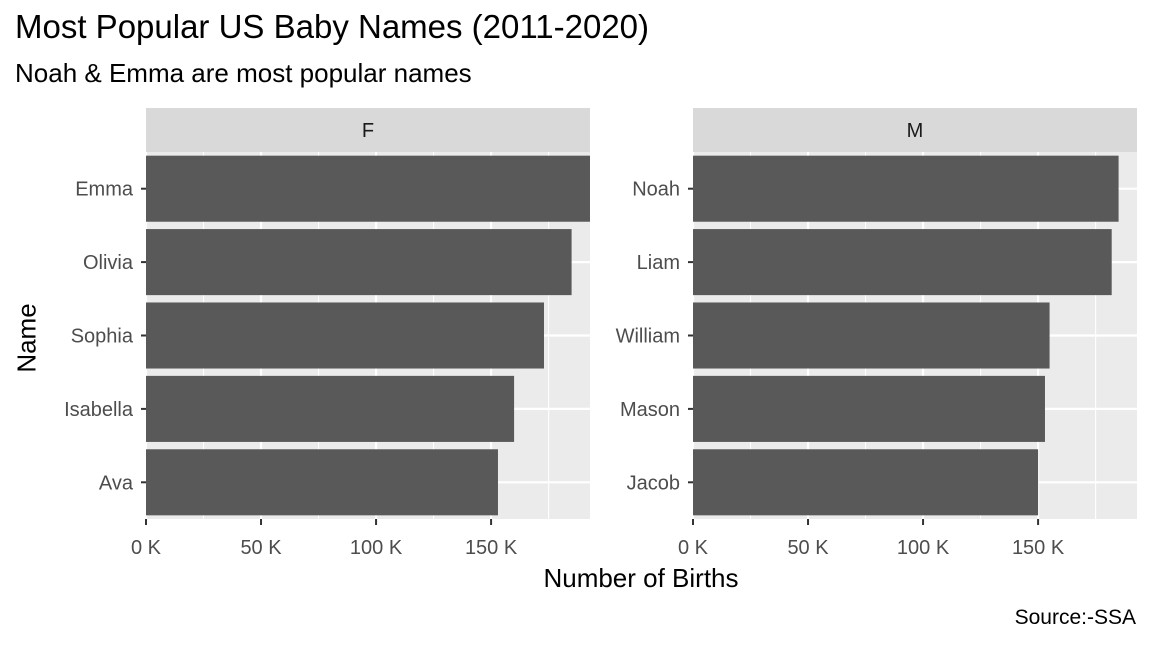 This screenshot has width=1152, height=648. What do you see at coordinates (359, 262) in the screenshot?
I see `bar-olivia` at bounding box center [359, 262].